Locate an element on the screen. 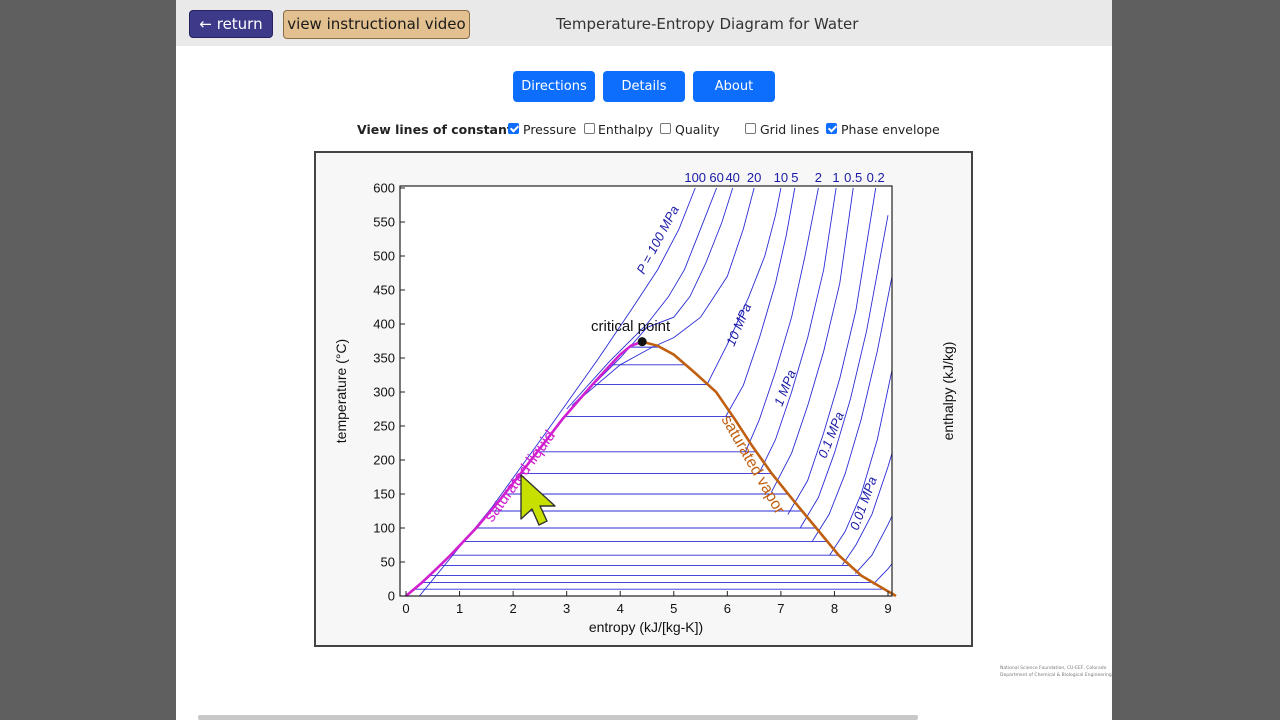 The image size is (1280, 720). top-pressure-label: 40 is located at coordinates (732, 177).